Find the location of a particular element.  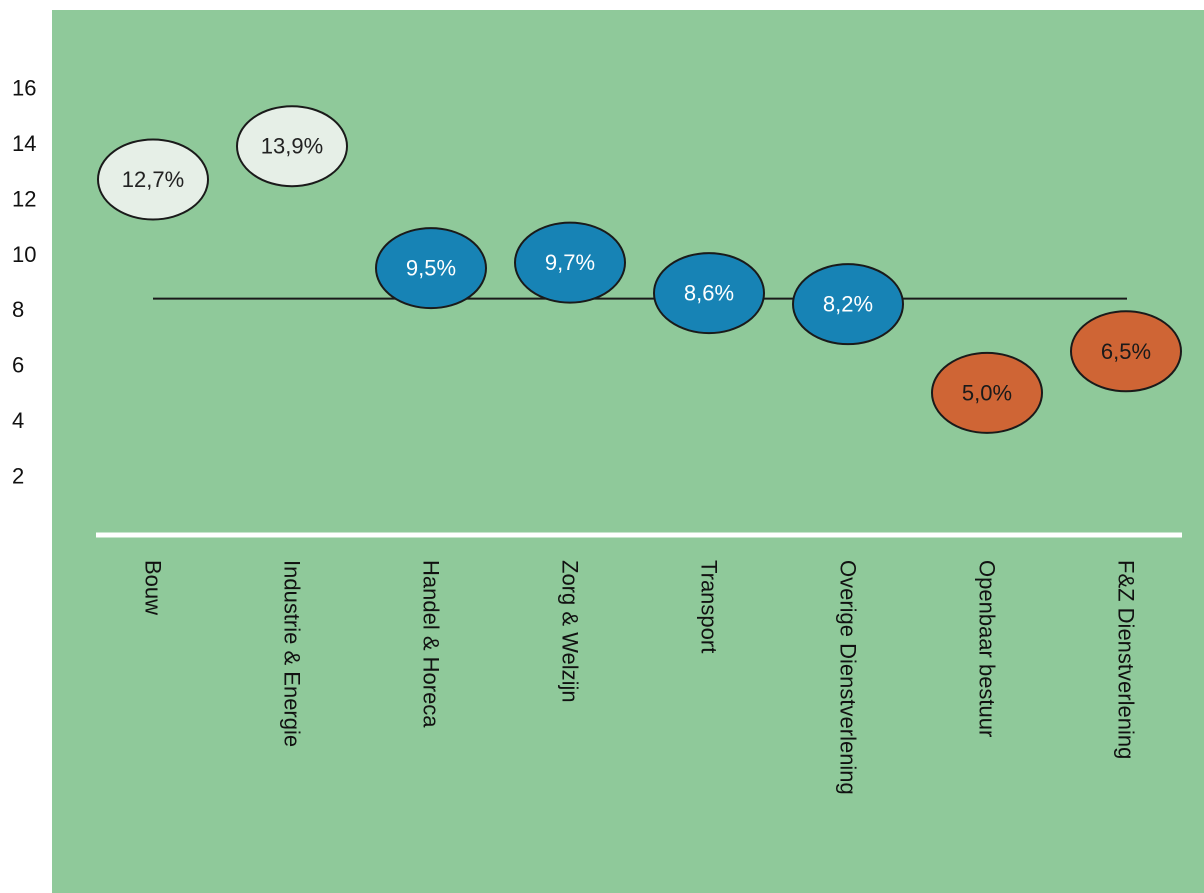

y-tick-label: 4 is located at coordinates (18, 420).